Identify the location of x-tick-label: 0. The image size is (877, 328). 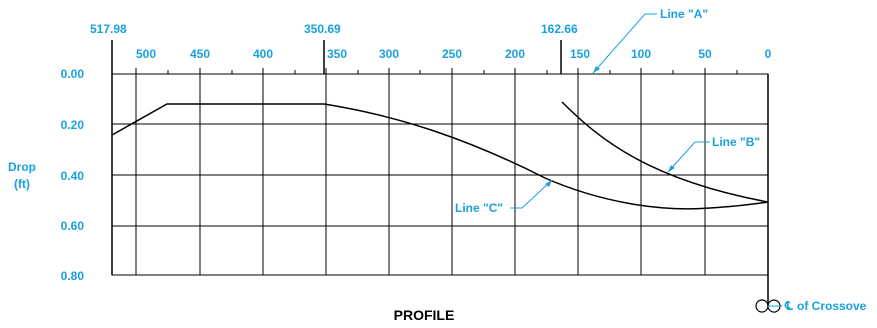
(768, 54).